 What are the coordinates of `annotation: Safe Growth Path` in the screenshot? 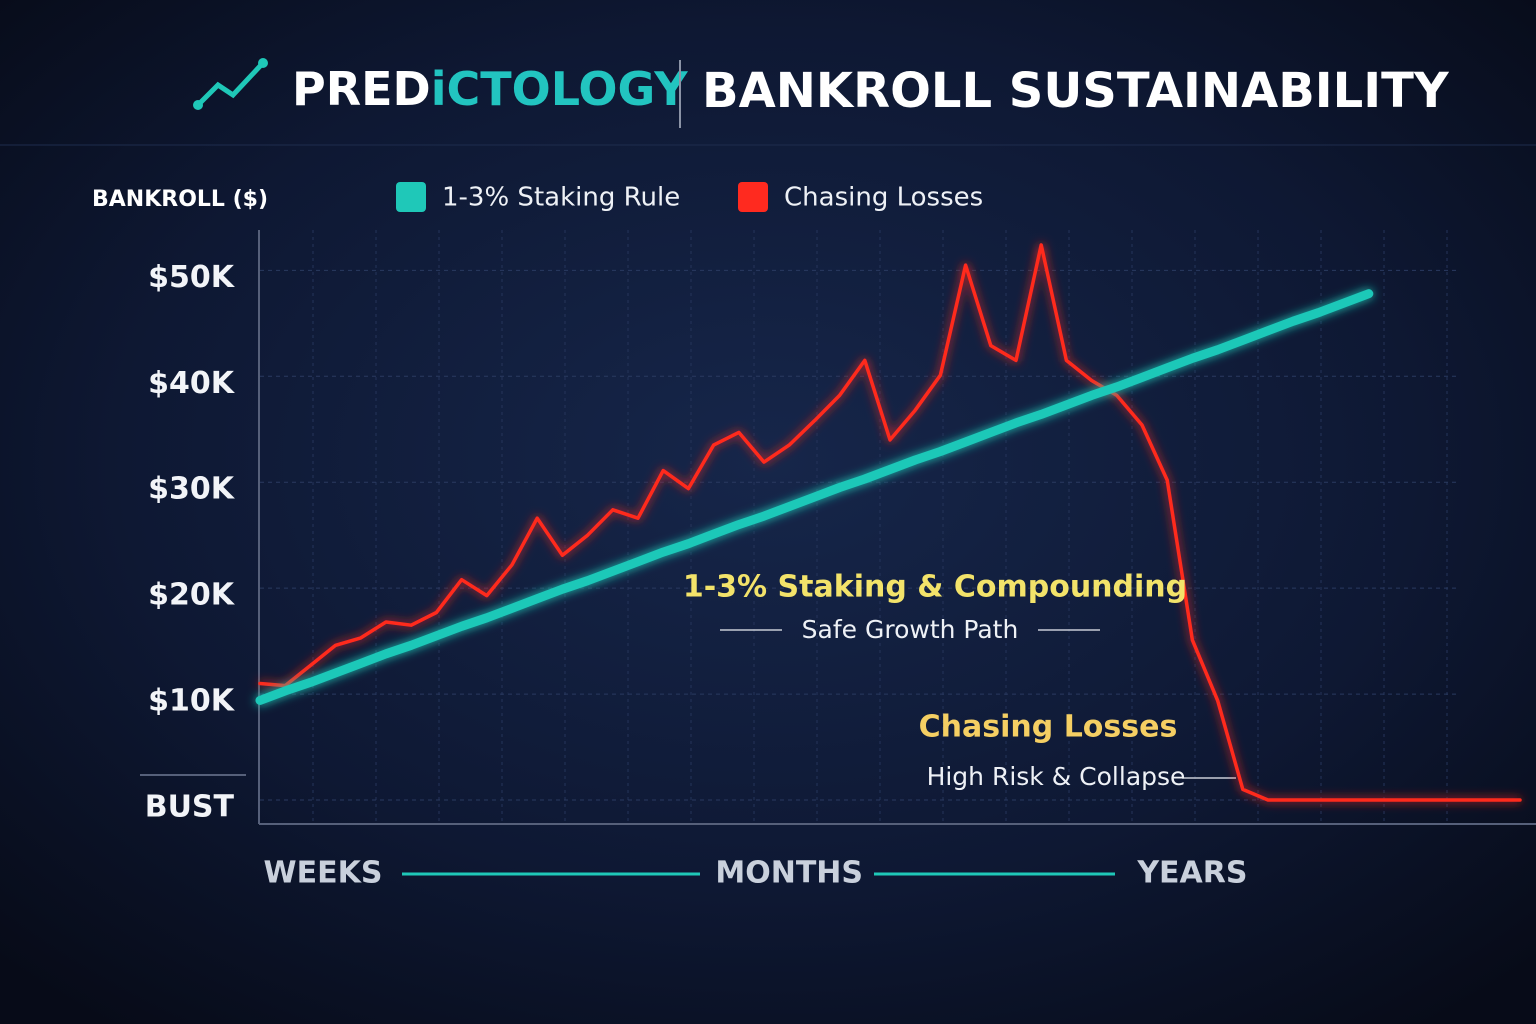 It's located at (910, 629).